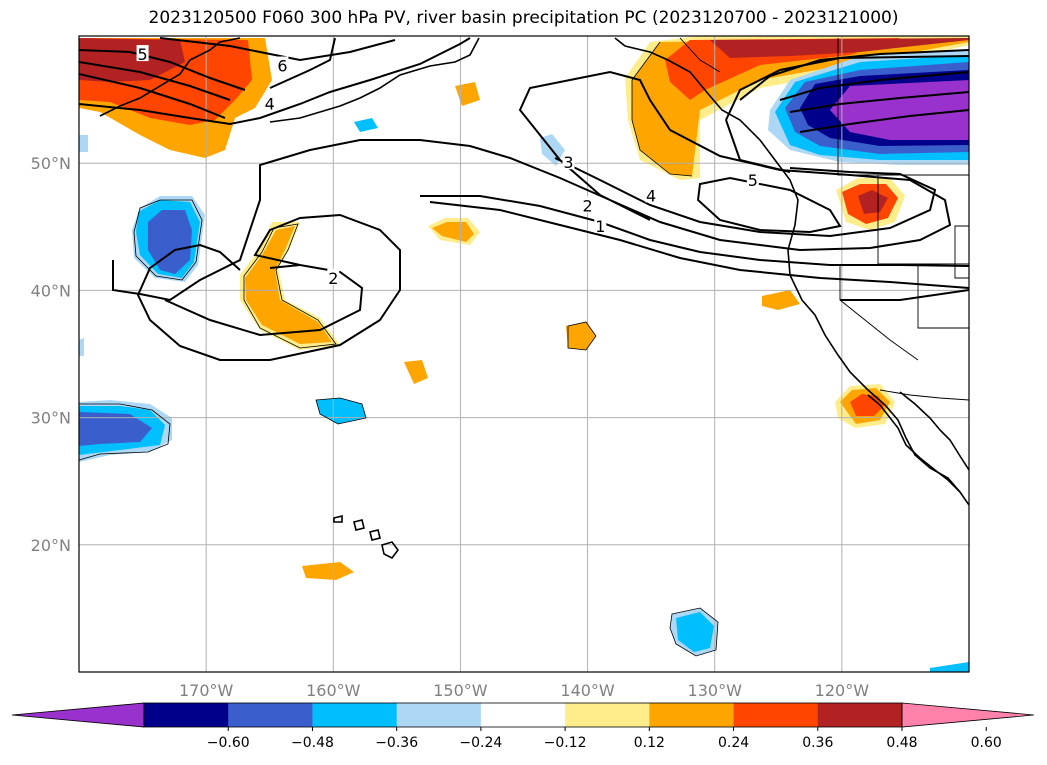  I want to click on outline-central-neg, so click(168, 240).